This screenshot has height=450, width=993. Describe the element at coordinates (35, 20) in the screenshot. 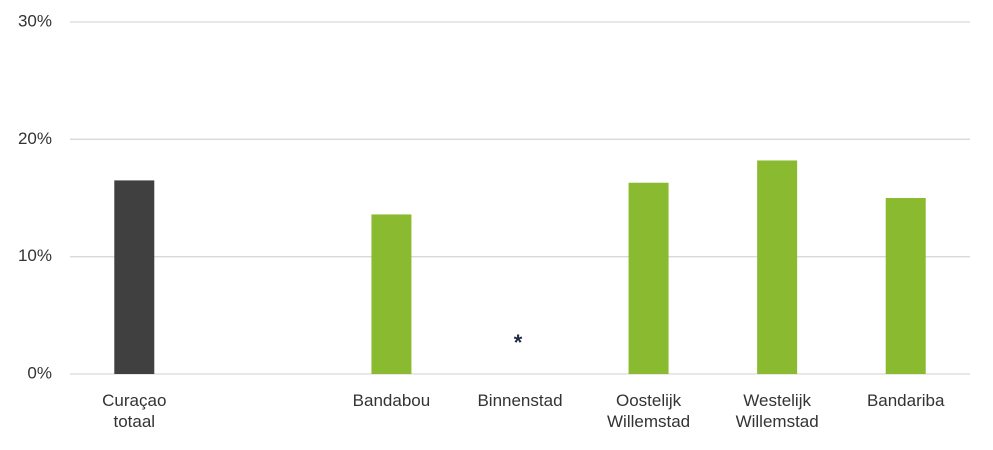

I see `y-tick-label: 30%` at that location.